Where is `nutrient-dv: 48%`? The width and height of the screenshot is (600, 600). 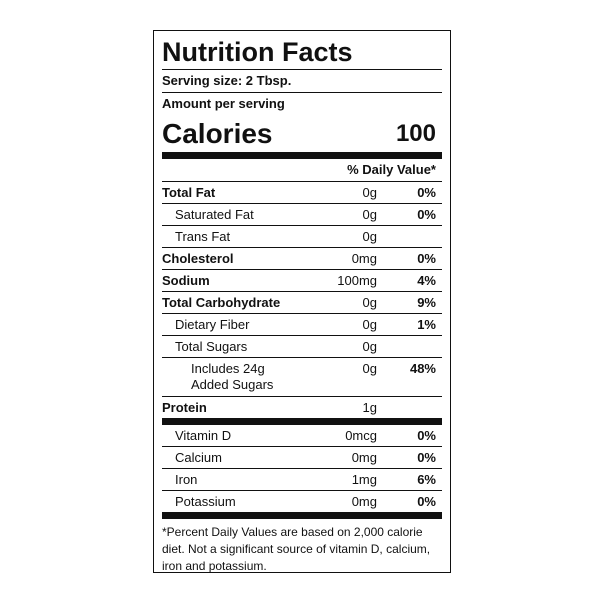 nutrient-dv: 48% is located at coordinates (422, 368).